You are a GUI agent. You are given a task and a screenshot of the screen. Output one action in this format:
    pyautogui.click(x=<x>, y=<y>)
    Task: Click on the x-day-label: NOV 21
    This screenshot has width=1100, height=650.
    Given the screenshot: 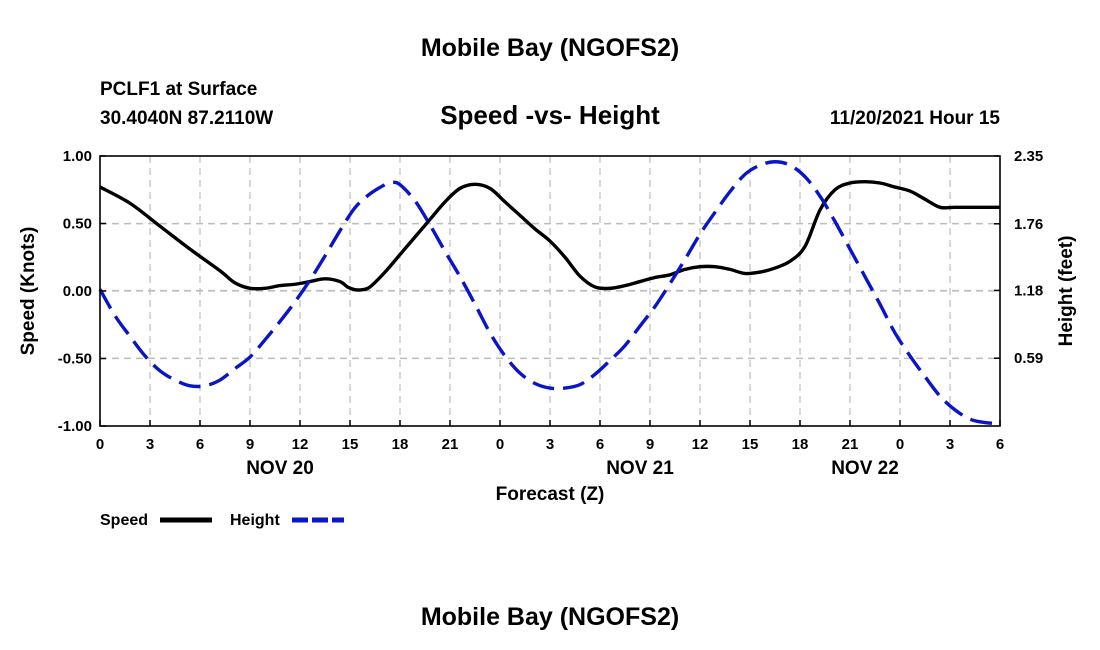 What is the action you would take?
    pyautogui.click(x=640, y=468)
    